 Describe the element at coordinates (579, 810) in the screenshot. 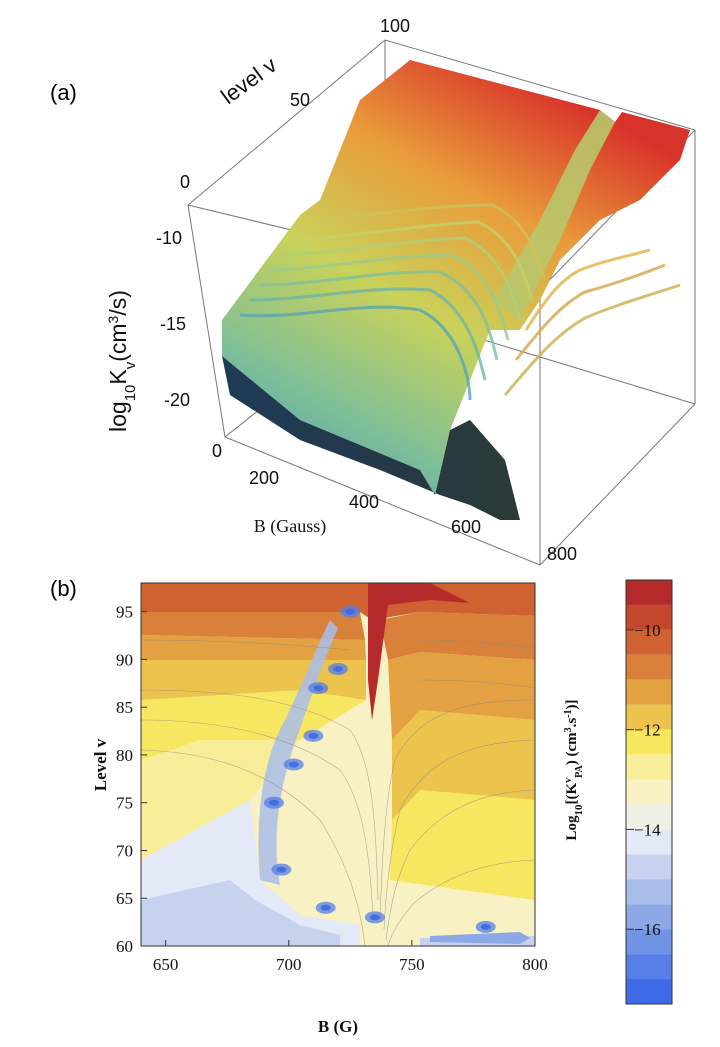

I see `cb-label-sub: 10` at that location.